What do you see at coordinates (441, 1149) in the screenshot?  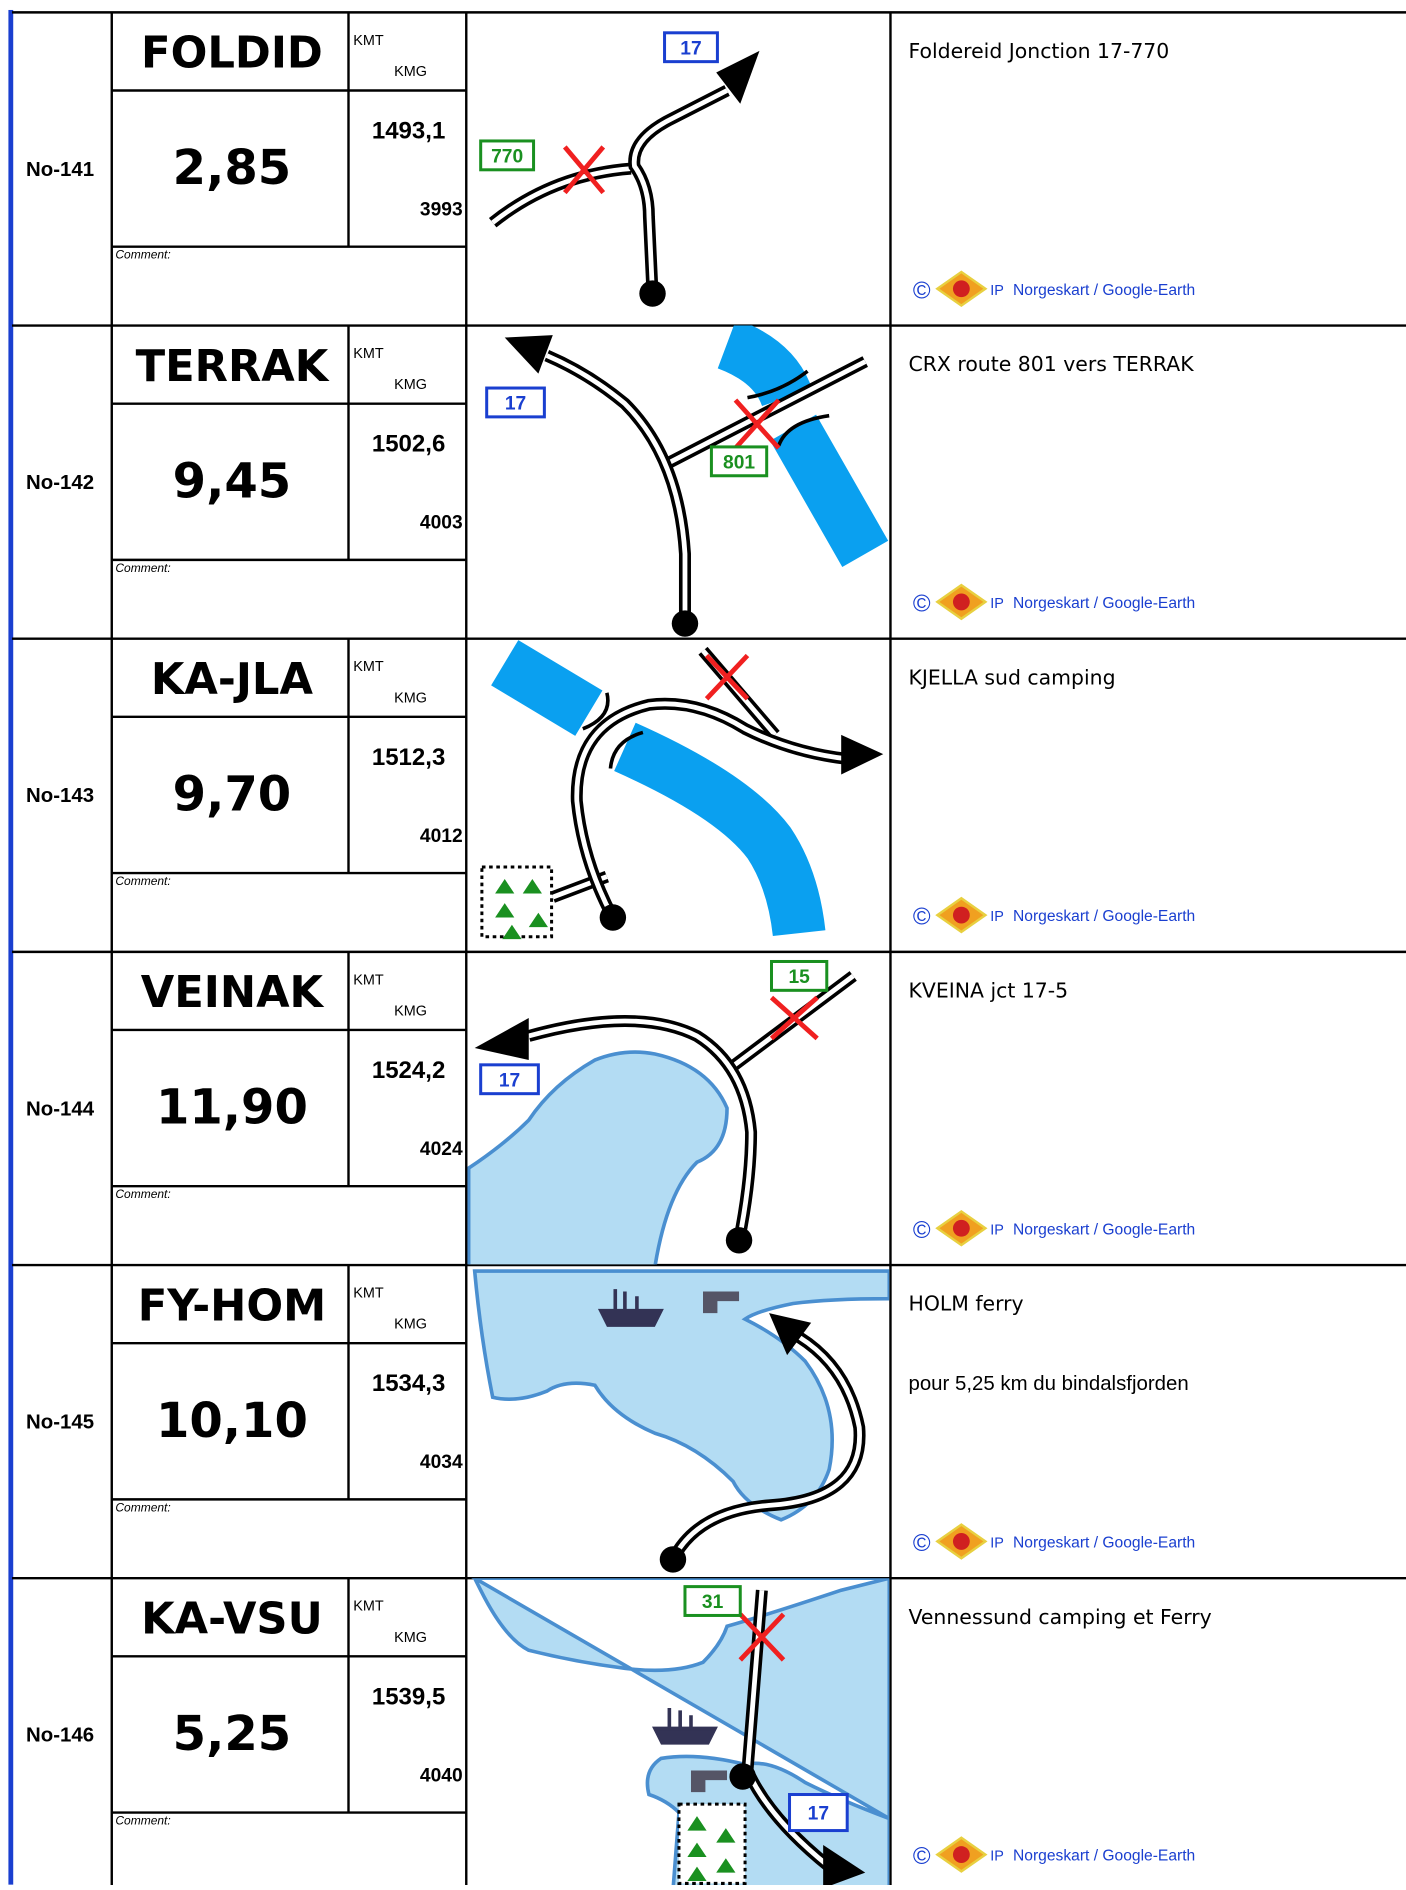 I see `kmg-value: 4024` at bounding box center [441, 1149].